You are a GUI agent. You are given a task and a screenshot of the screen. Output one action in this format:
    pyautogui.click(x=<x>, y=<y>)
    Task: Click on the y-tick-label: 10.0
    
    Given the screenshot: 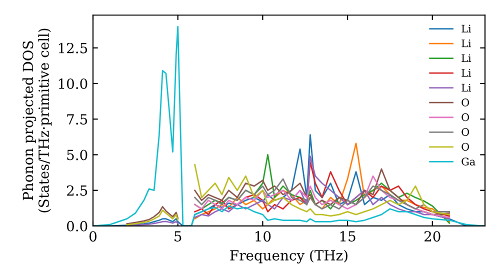 What is the action you would take?
    pyautogui.click(x=73, y=83)
    